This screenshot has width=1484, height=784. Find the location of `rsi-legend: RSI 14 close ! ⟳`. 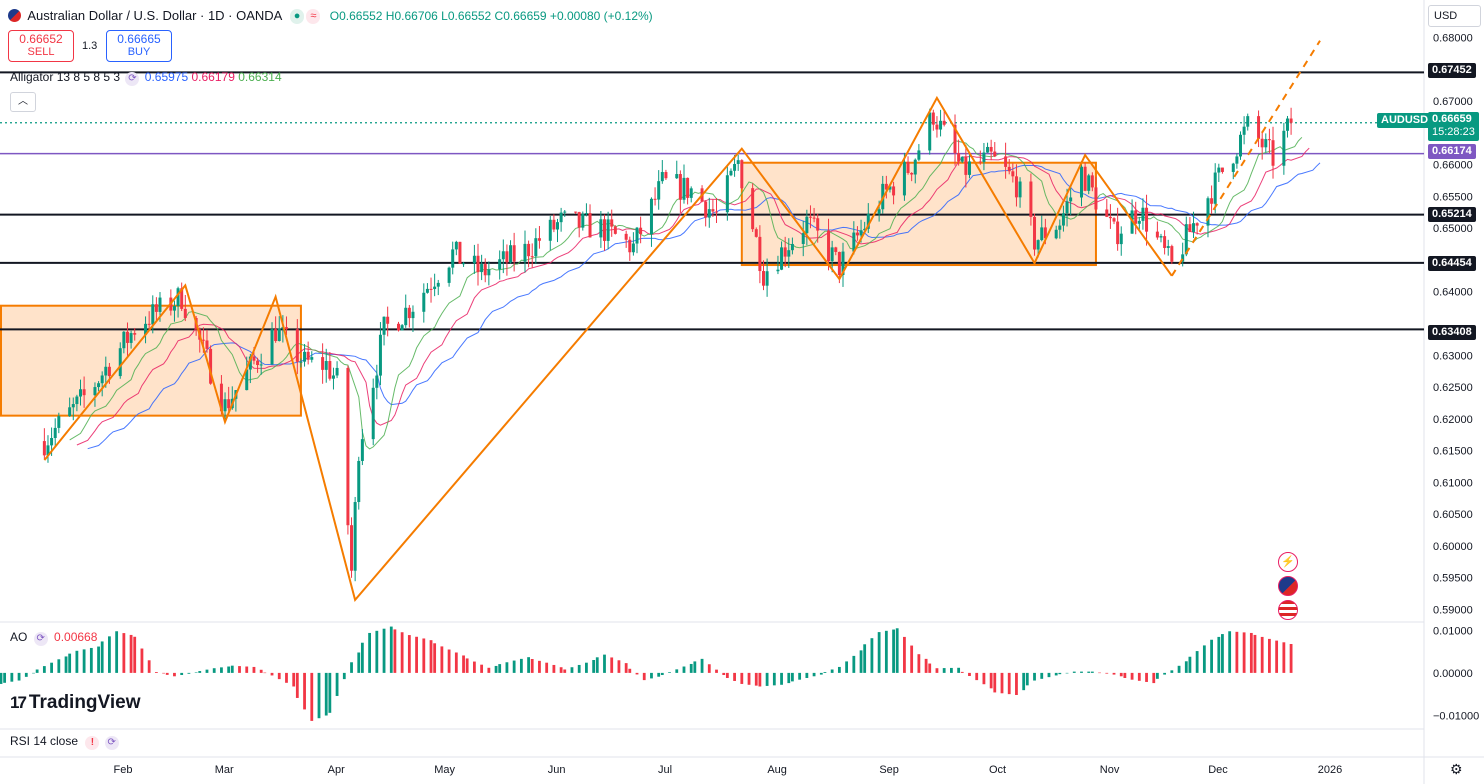

rsi-legend: RSI 14 close ! ⟳ is located at coordinates (64, 741).